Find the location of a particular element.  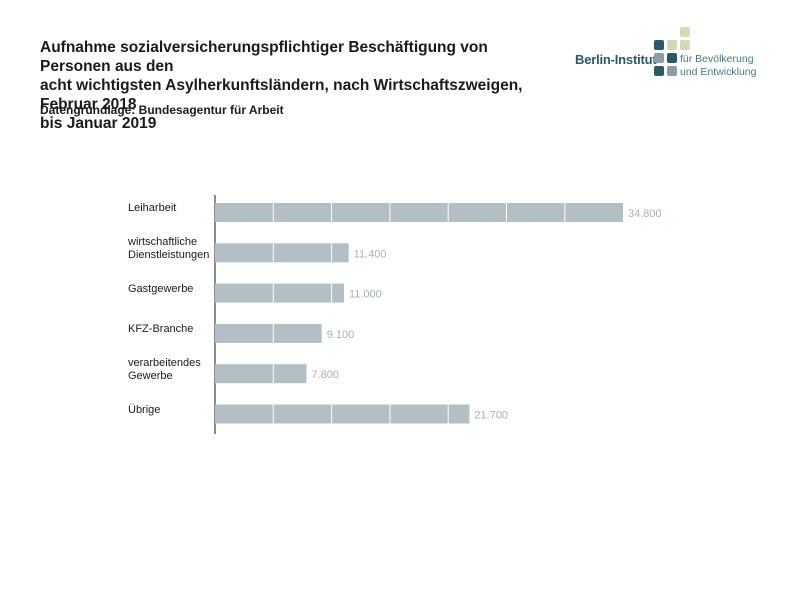

category-label-line: Übrige is located at coordinates (144, 409).